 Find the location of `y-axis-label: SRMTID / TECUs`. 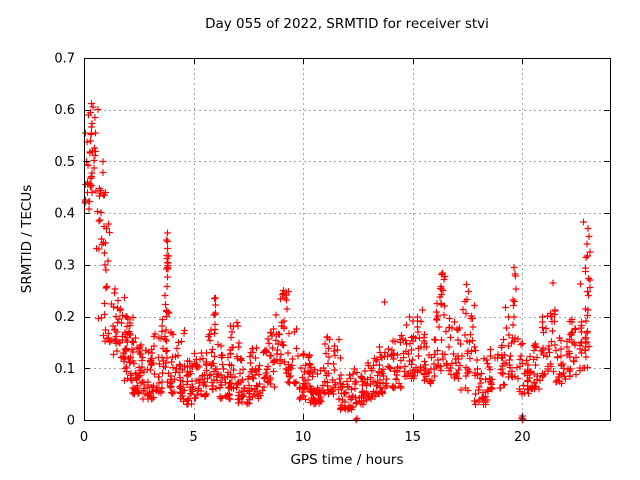

y-axis-label: SRMTID / TECUs is located at coordinates (27, 239).